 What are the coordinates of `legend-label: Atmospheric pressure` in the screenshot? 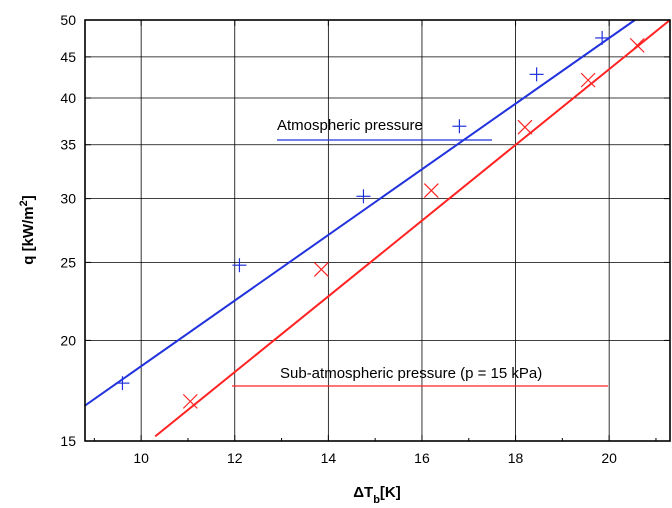 It's located at (350, 125).